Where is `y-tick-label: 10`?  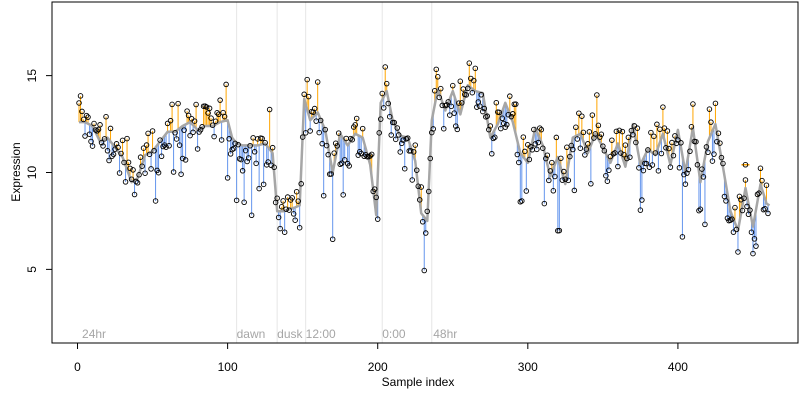 y-tick-label: 10 is located at coordinates (32, 173).